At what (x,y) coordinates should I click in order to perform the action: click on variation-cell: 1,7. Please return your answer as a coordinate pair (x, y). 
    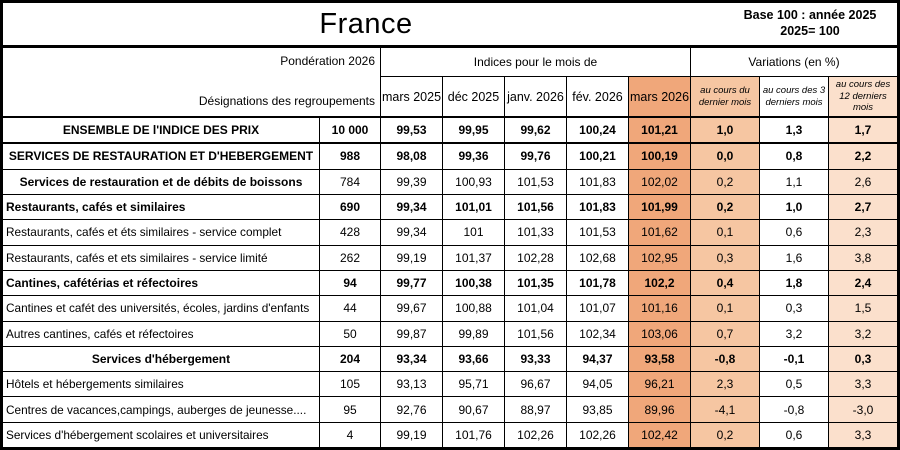
    Looking at the image, I should click on (862, 130).